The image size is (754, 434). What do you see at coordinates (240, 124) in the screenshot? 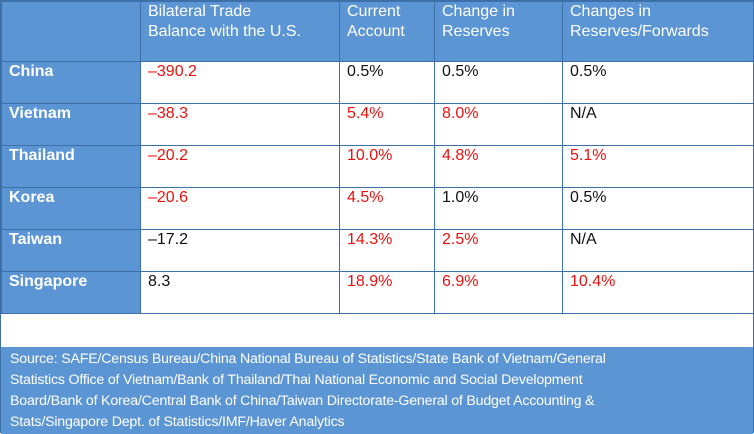
I see `value-cell: –38.3` at bounding box center [240, 124].